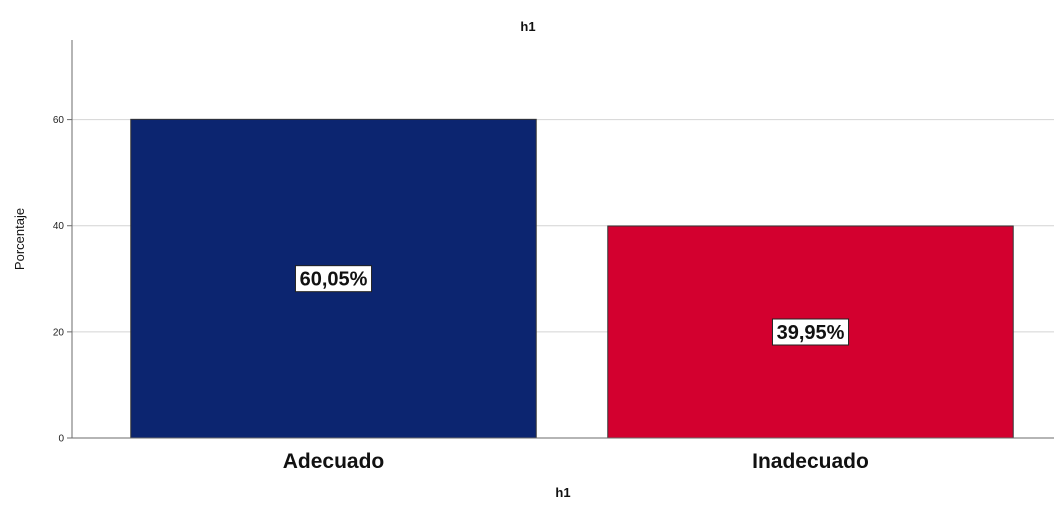  Describe the element at coordinates (576, 461) in the screenshot. I see `category-layer: Adecuado Inadecuado` at that location.